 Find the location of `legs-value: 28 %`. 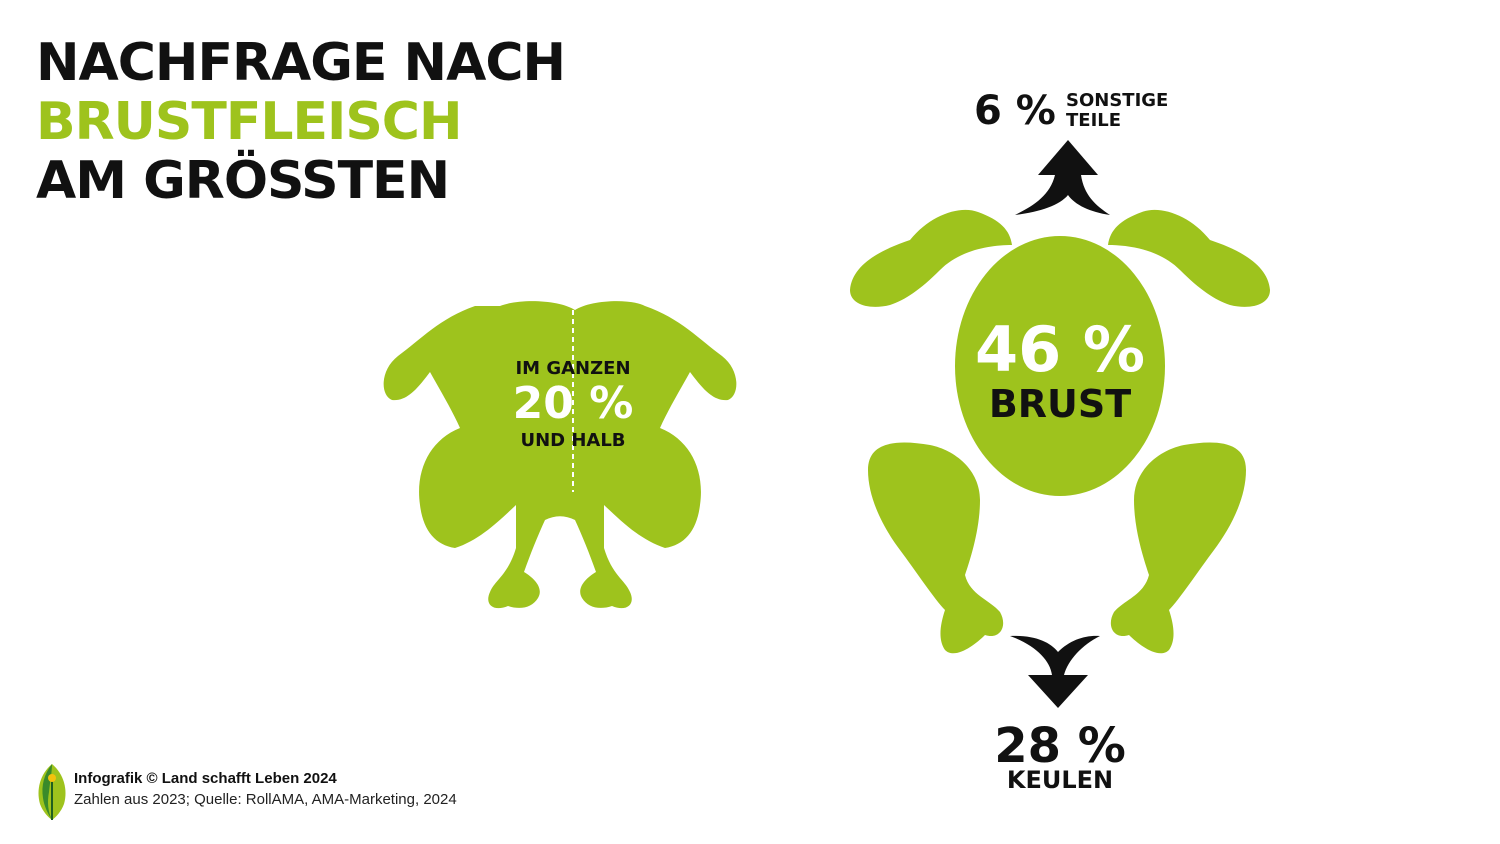

legs-value: 28 % is located at coordinates (1060, 746).